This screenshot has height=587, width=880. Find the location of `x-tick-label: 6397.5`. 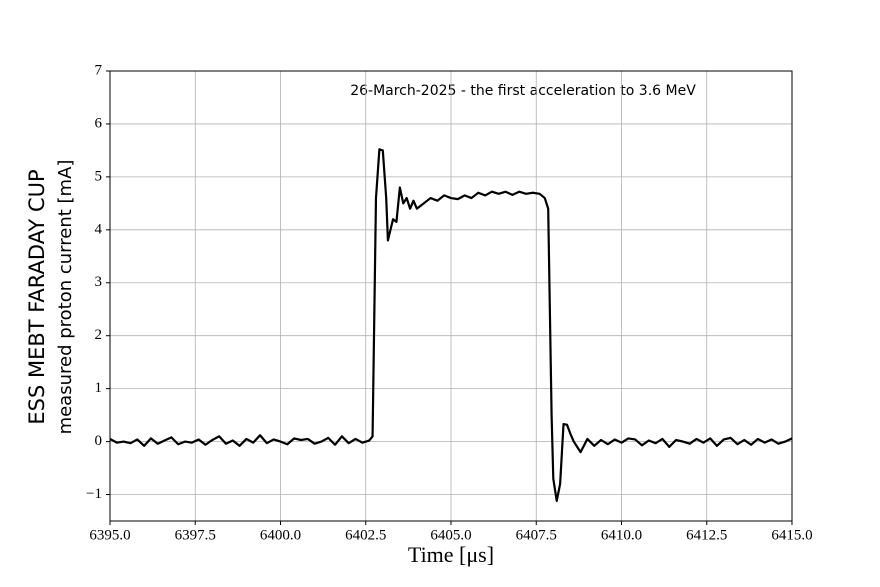

x-tick-label: 6397.5 is located at coordinates (195, 535).